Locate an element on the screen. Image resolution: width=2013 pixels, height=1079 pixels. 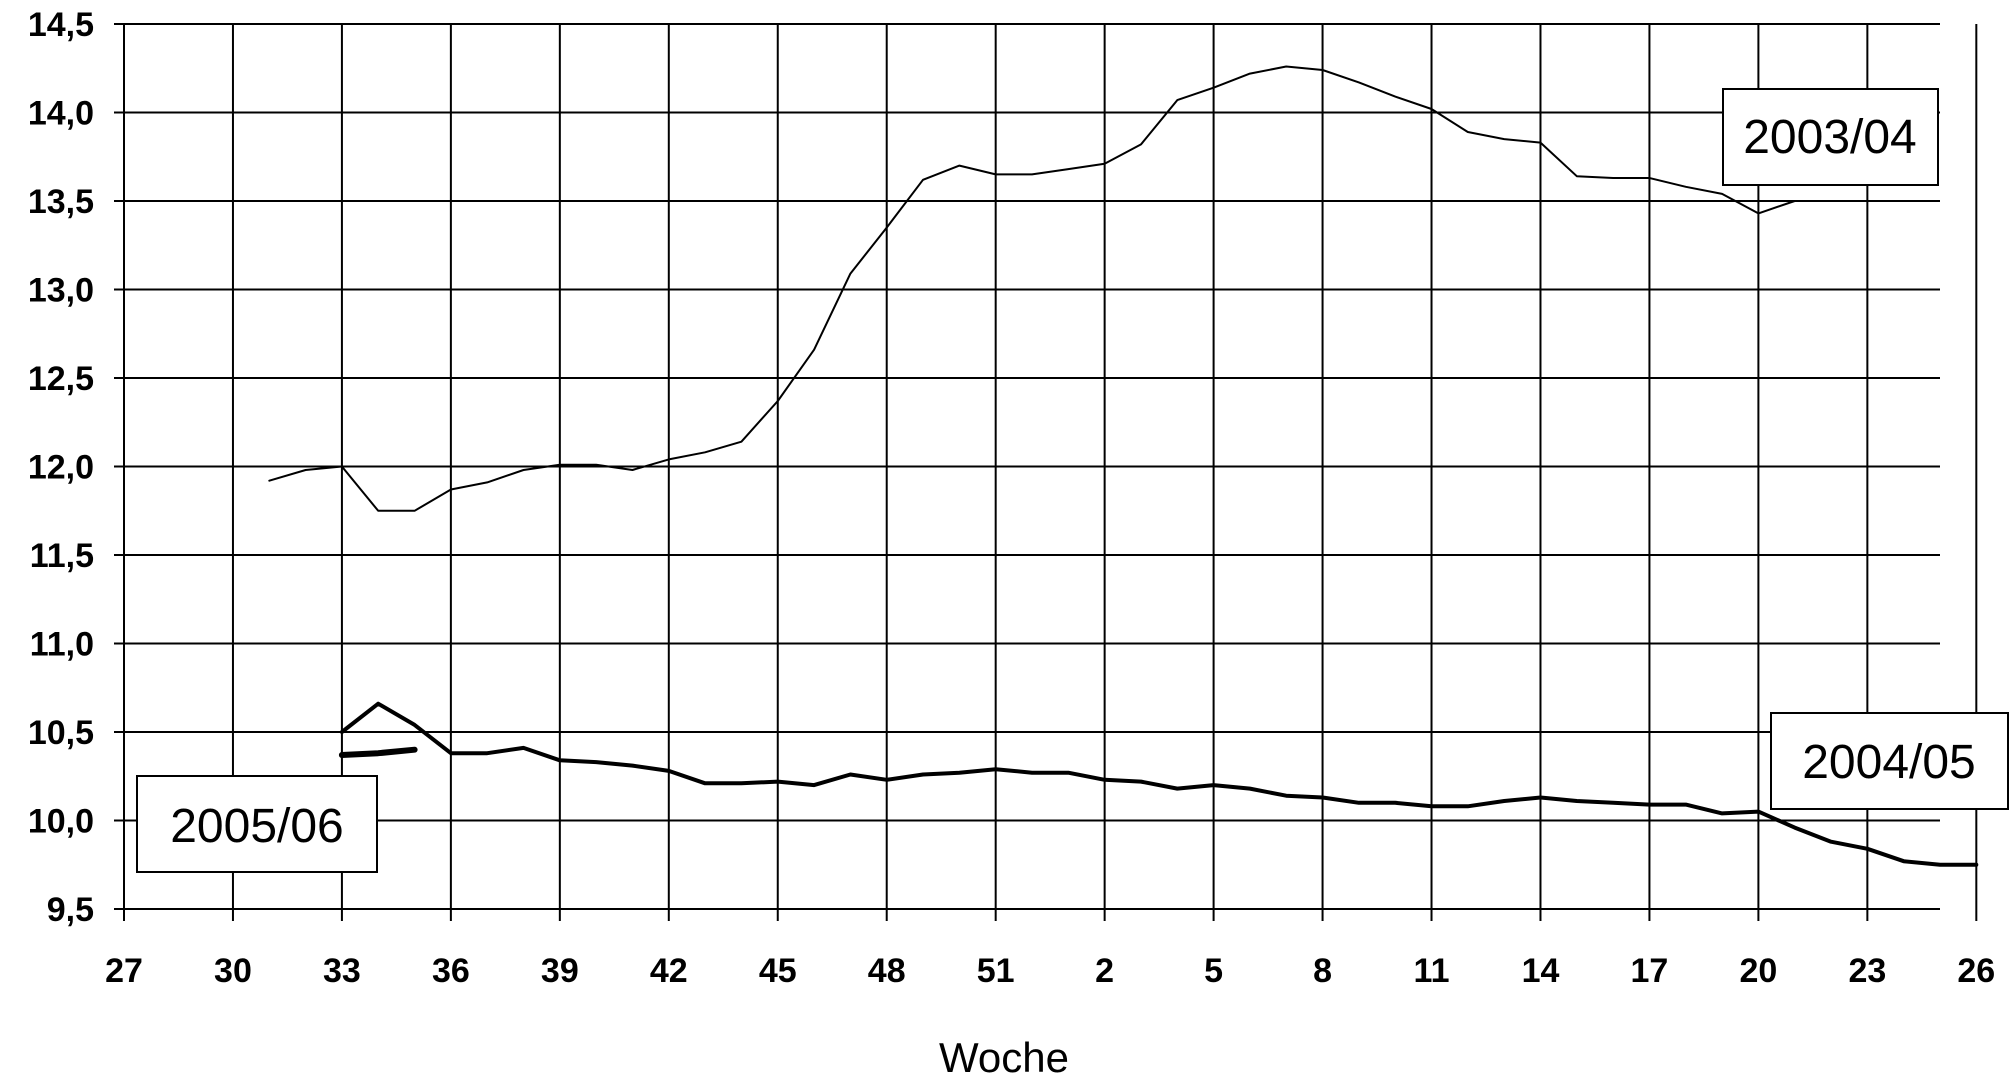
x-tick-label: 23 is located at coordinates (1867, 971).